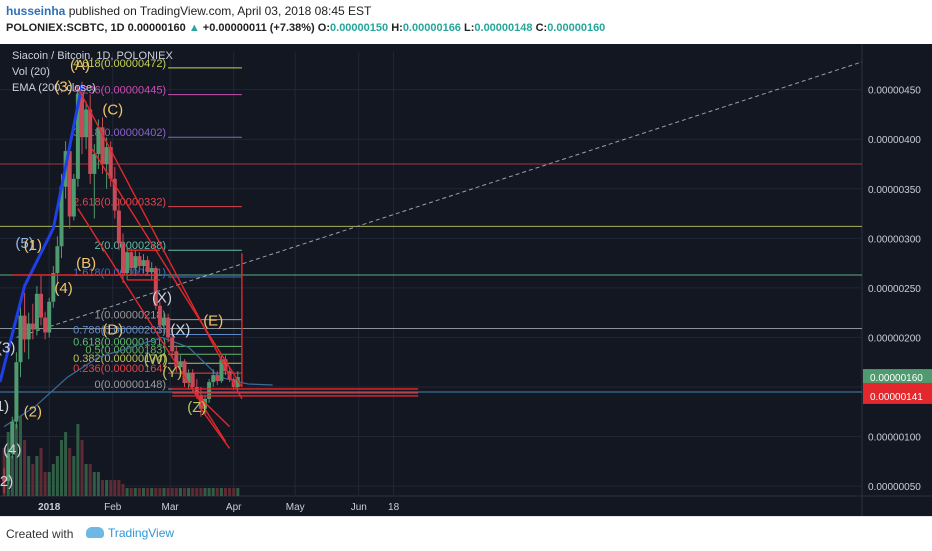  Describe the element at coordinates (86, 263) in the screenshot. I see `wave-label: (B)` at that location.